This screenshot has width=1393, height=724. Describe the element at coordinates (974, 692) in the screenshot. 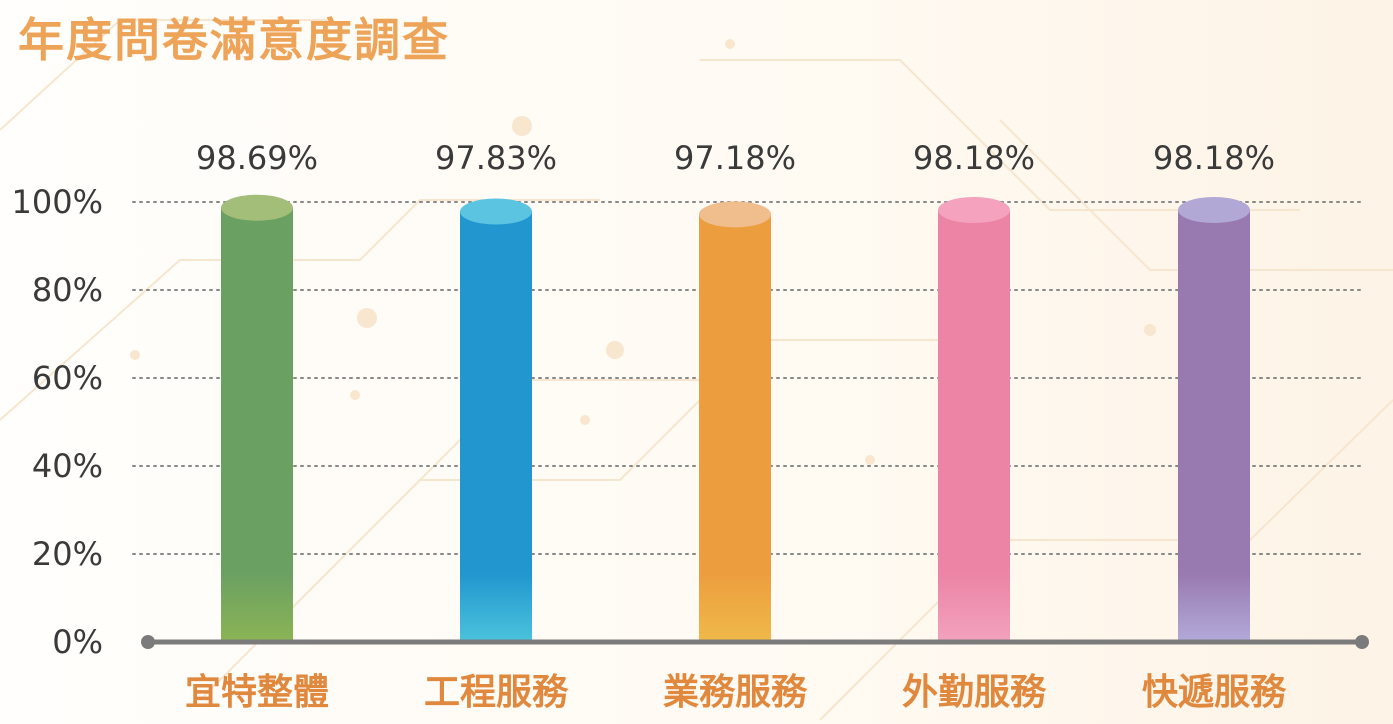

I see `category-label: 外勤服務` at that location.